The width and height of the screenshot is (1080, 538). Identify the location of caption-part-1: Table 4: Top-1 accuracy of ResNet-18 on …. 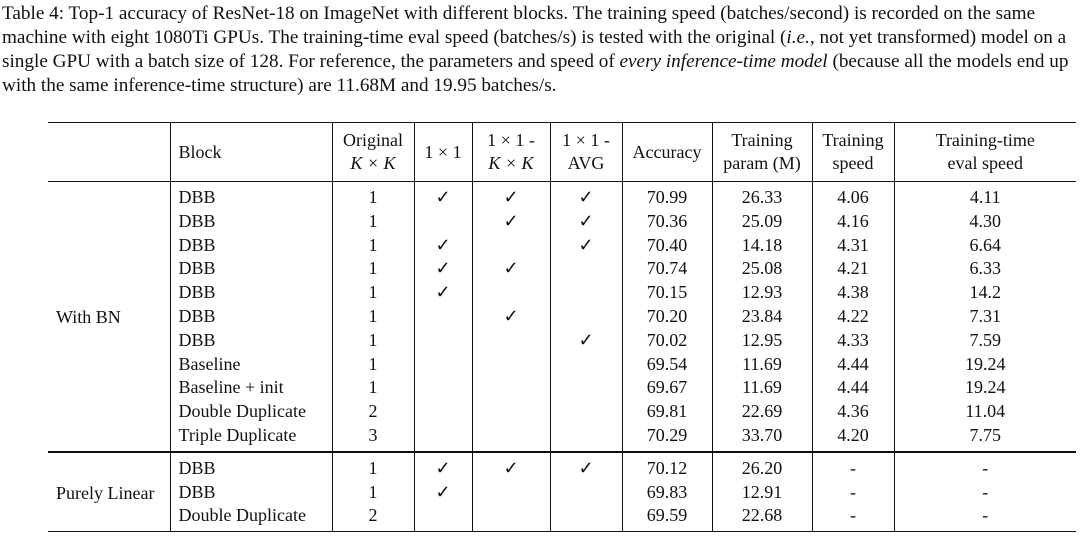
(519, 25).